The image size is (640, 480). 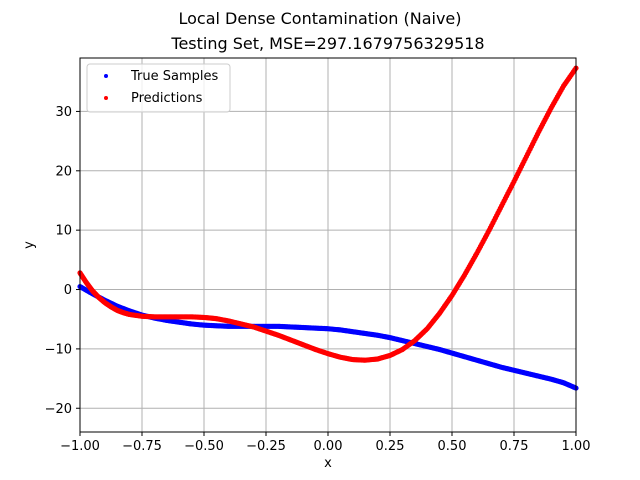 What do you see at coordinates (80, 446) in the screenshot?
I see `x-tick-label: −1.00` at bounding box center [80, 446].